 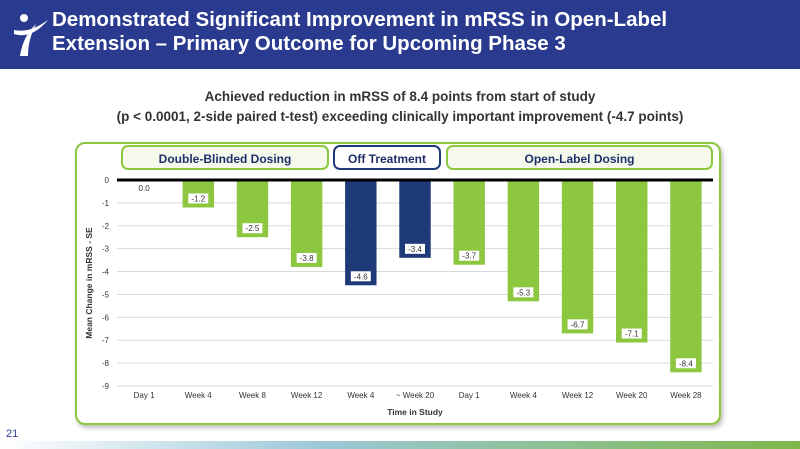 What do you see at coordinates (415, 395) in the screenshot?
I see `x-tick-label: ~ Week 20` at bounding box center [415, 395].